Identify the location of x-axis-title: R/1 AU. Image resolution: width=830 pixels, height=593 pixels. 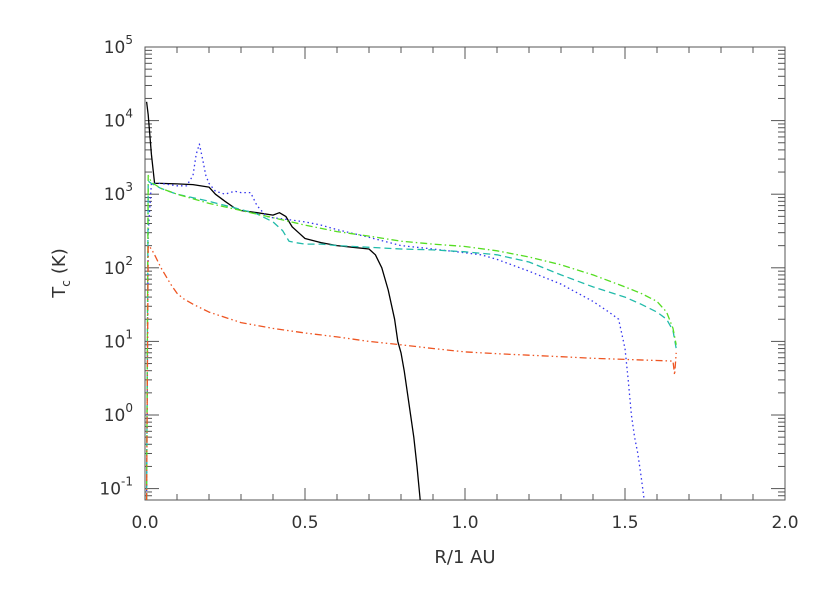
(464, 557).